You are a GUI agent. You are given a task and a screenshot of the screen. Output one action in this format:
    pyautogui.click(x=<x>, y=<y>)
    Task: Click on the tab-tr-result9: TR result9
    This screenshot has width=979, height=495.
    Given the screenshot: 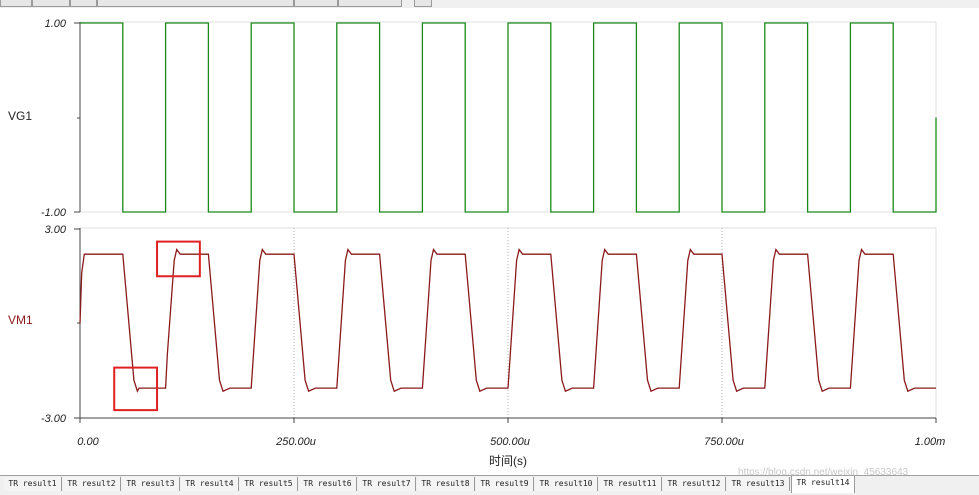 What is the action you would take?
    pyautogui.click(x=505, y=484)
    